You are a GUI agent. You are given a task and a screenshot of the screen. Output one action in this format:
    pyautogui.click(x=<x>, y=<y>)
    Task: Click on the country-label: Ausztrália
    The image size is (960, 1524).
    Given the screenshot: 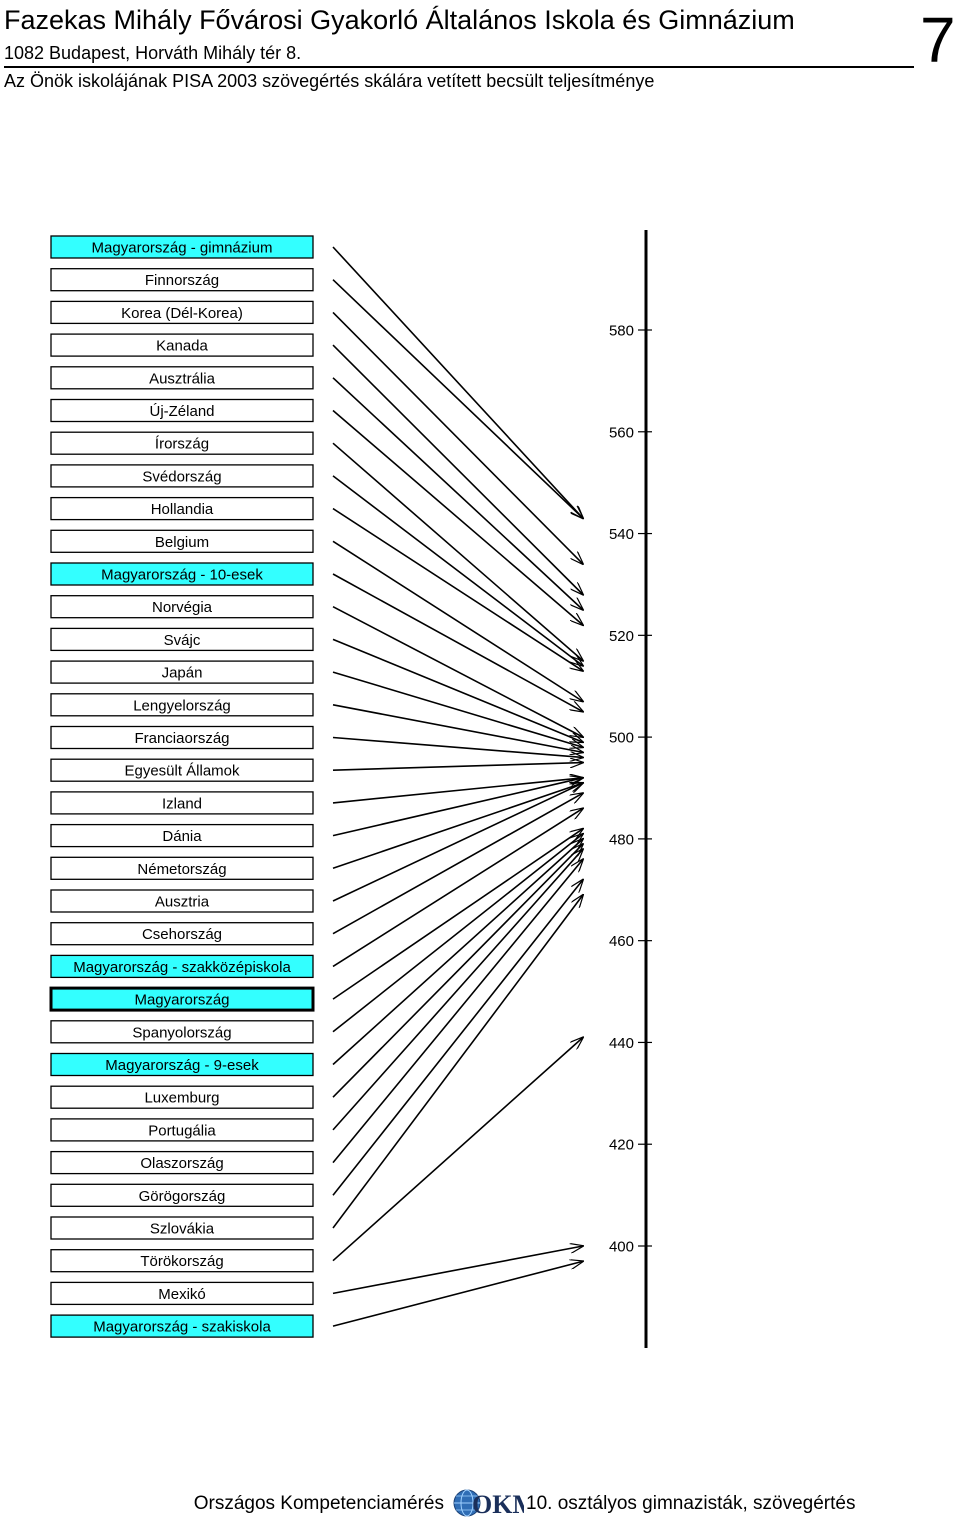 What is the action you would take?
    pyautogui.click(x=182, y=378)
    